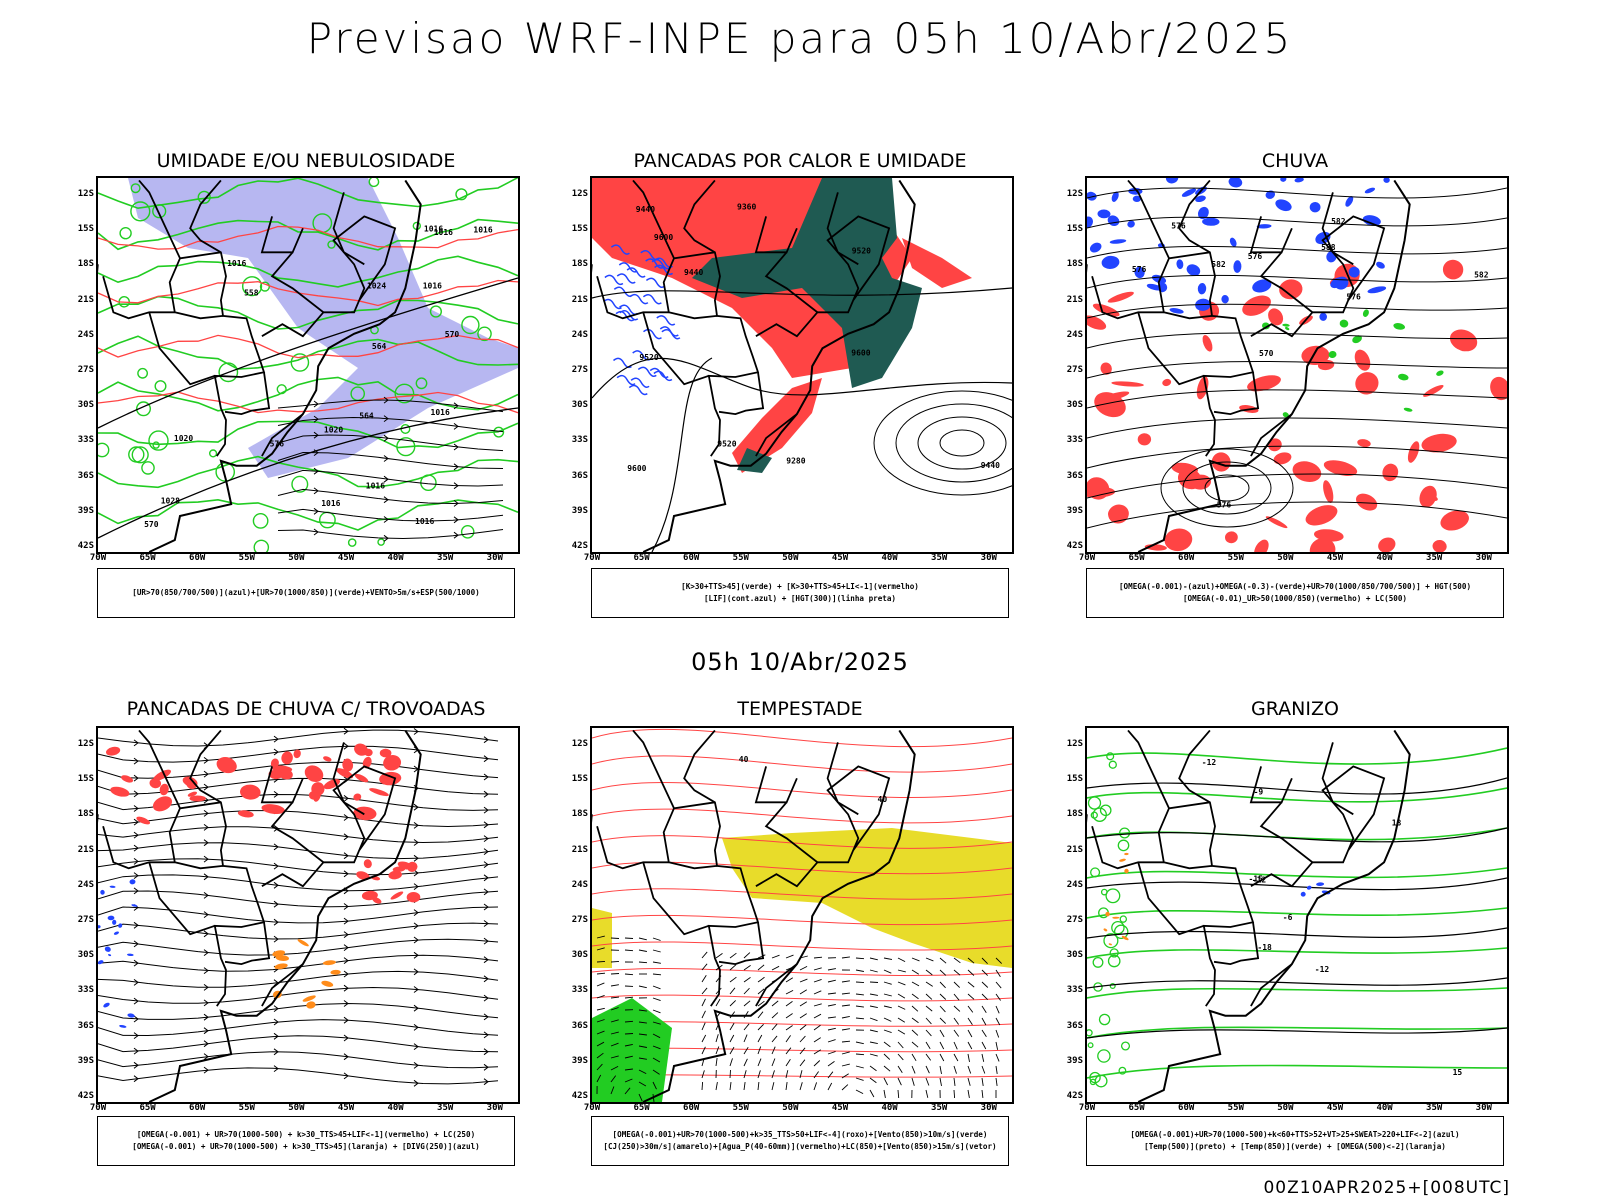 The image size is (1600, 1200). What do you see at coordinates (1297, 786) in the screenshot?
I see `temp500-contour` at bounding box center [1297, 786].